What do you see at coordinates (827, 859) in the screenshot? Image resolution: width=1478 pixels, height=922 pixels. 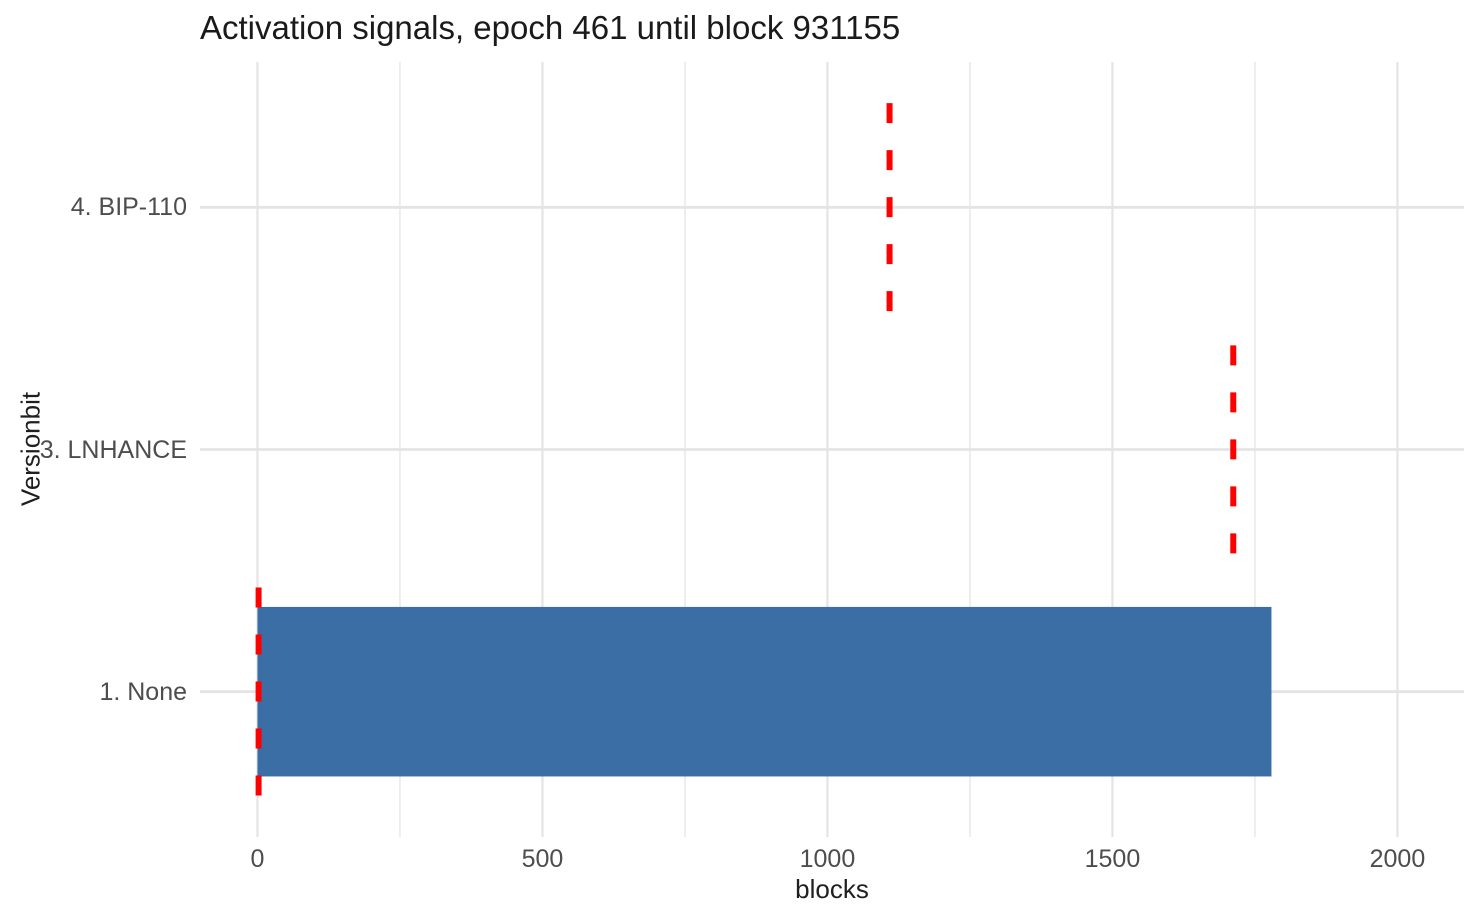 I see `x-tick-label: 1000` at bounding box center [827, 859].